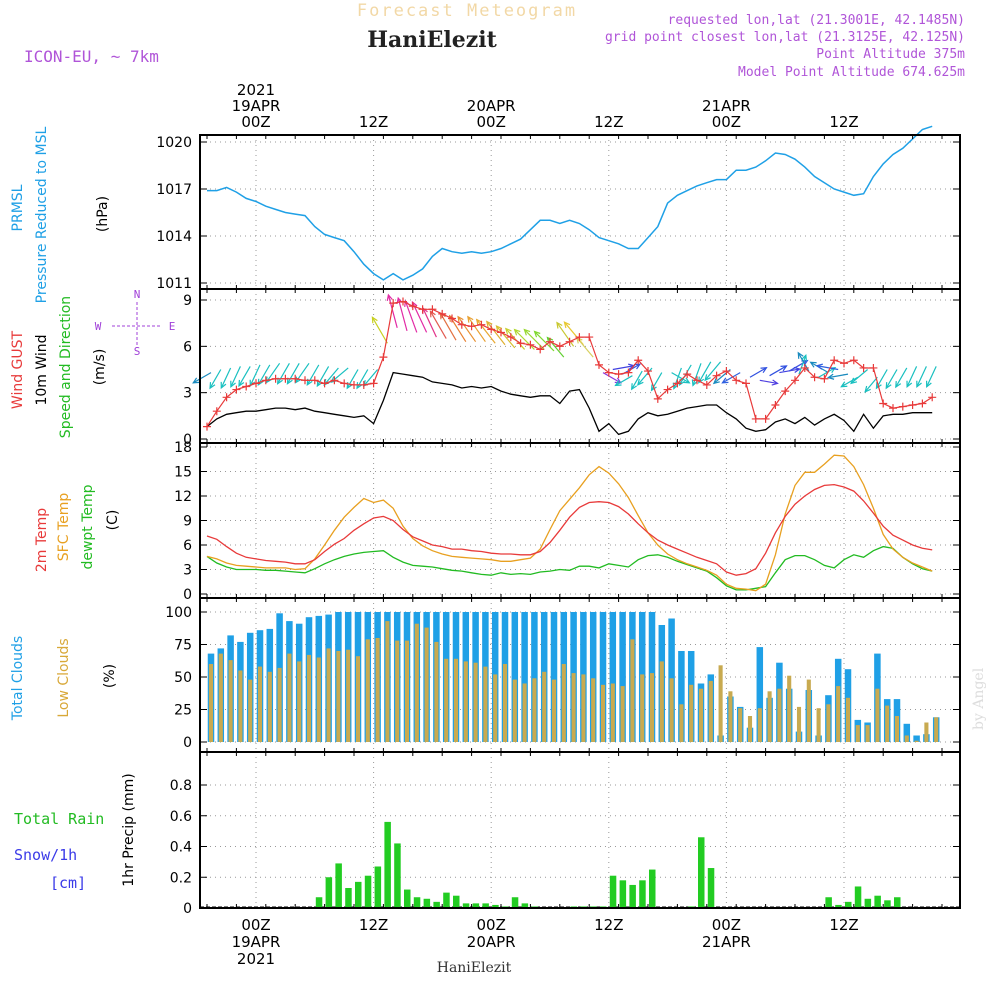  What do you see at coordinates (42, 369) in the screenshot?
I see `wind-10m-label: 10m Wind` at bounding box center [42, 369].